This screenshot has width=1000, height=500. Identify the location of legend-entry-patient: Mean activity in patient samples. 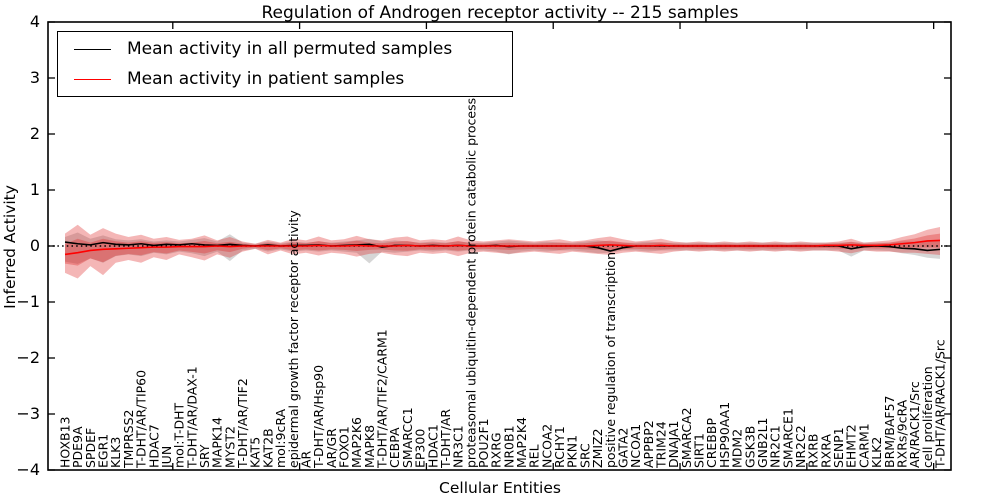
(285, 79).